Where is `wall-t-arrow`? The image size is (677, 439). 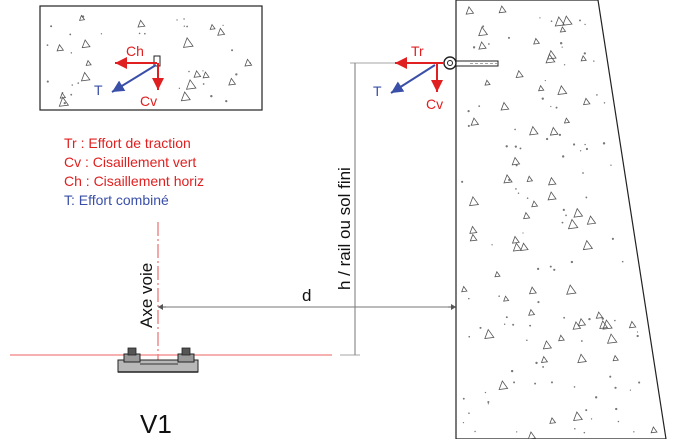 wall-t-arrow is located at coordinates (413, 79).